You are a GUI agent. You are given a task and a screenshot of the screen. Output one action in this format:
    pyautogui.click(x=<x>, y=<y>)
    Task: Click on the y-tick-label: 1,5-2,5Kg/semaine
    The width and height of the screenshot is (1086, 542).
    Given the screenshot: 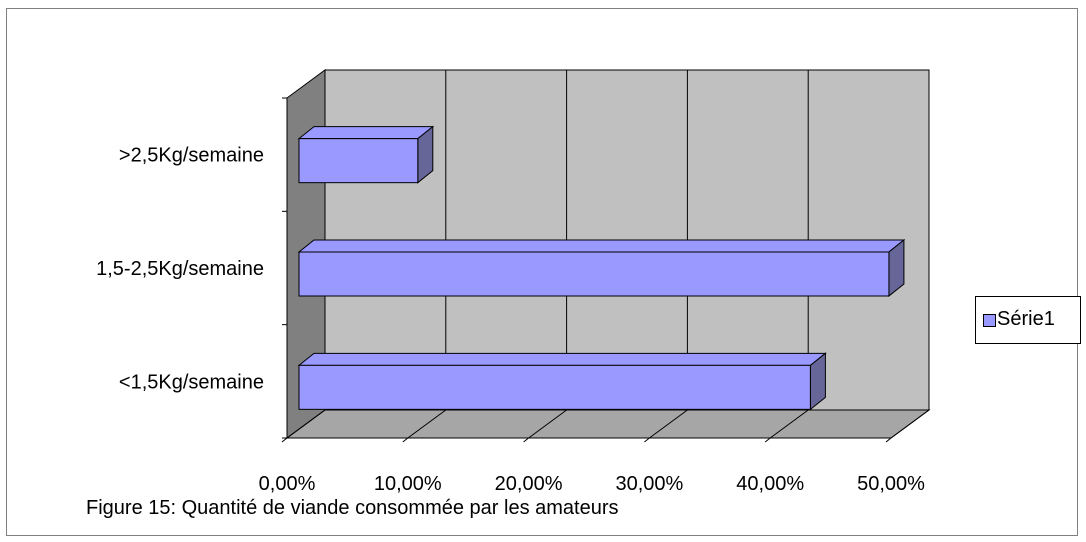 What is the action you would take?
    pyautogui.click(x=180, y=269)
    